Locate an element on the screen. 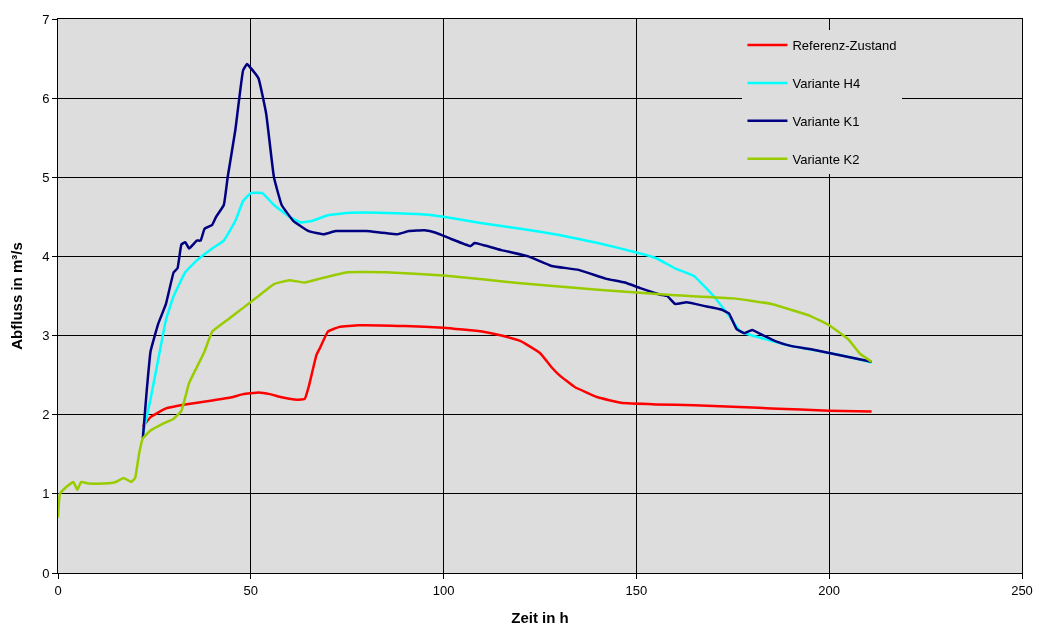 The image size is (1045, 638). x-tick-label: 250 is located at coordinates (1022, 590).